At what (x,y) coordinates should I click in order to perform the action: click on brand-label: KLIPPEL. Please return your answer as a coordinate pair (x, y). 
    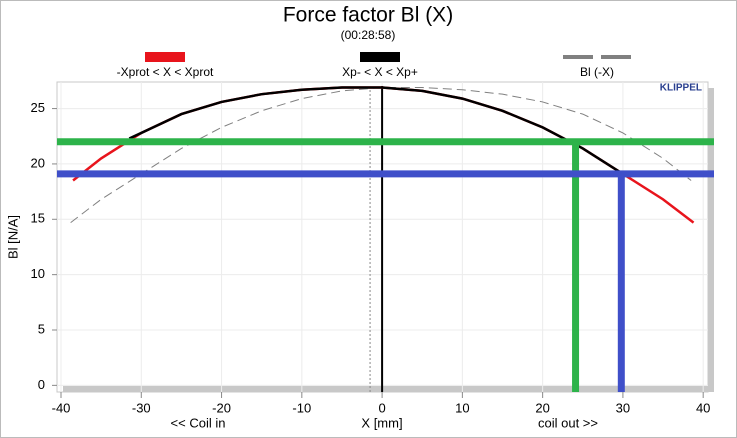
    Looking at the image, I should click on (681, 88).